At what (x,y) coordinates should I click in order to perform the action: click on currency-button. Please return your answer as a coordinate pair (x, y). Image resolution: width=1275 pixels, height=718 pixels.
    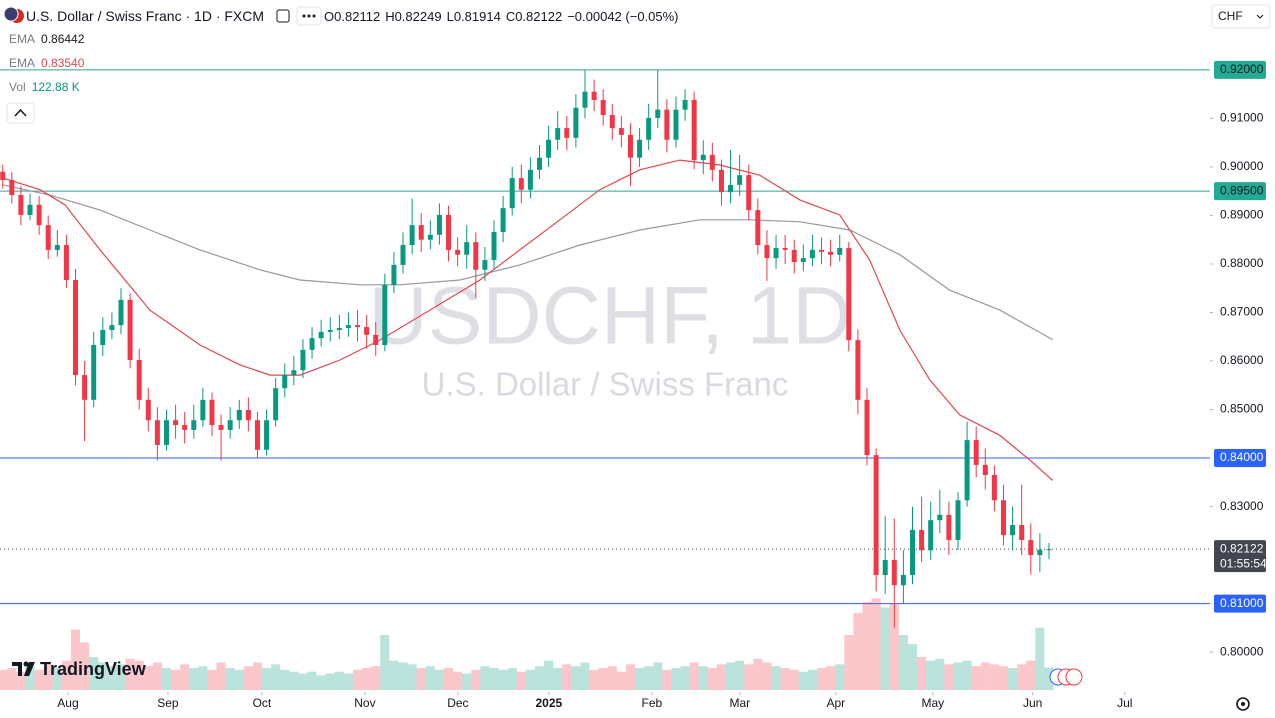
    Looking at the image, I should click on (1241, 16).